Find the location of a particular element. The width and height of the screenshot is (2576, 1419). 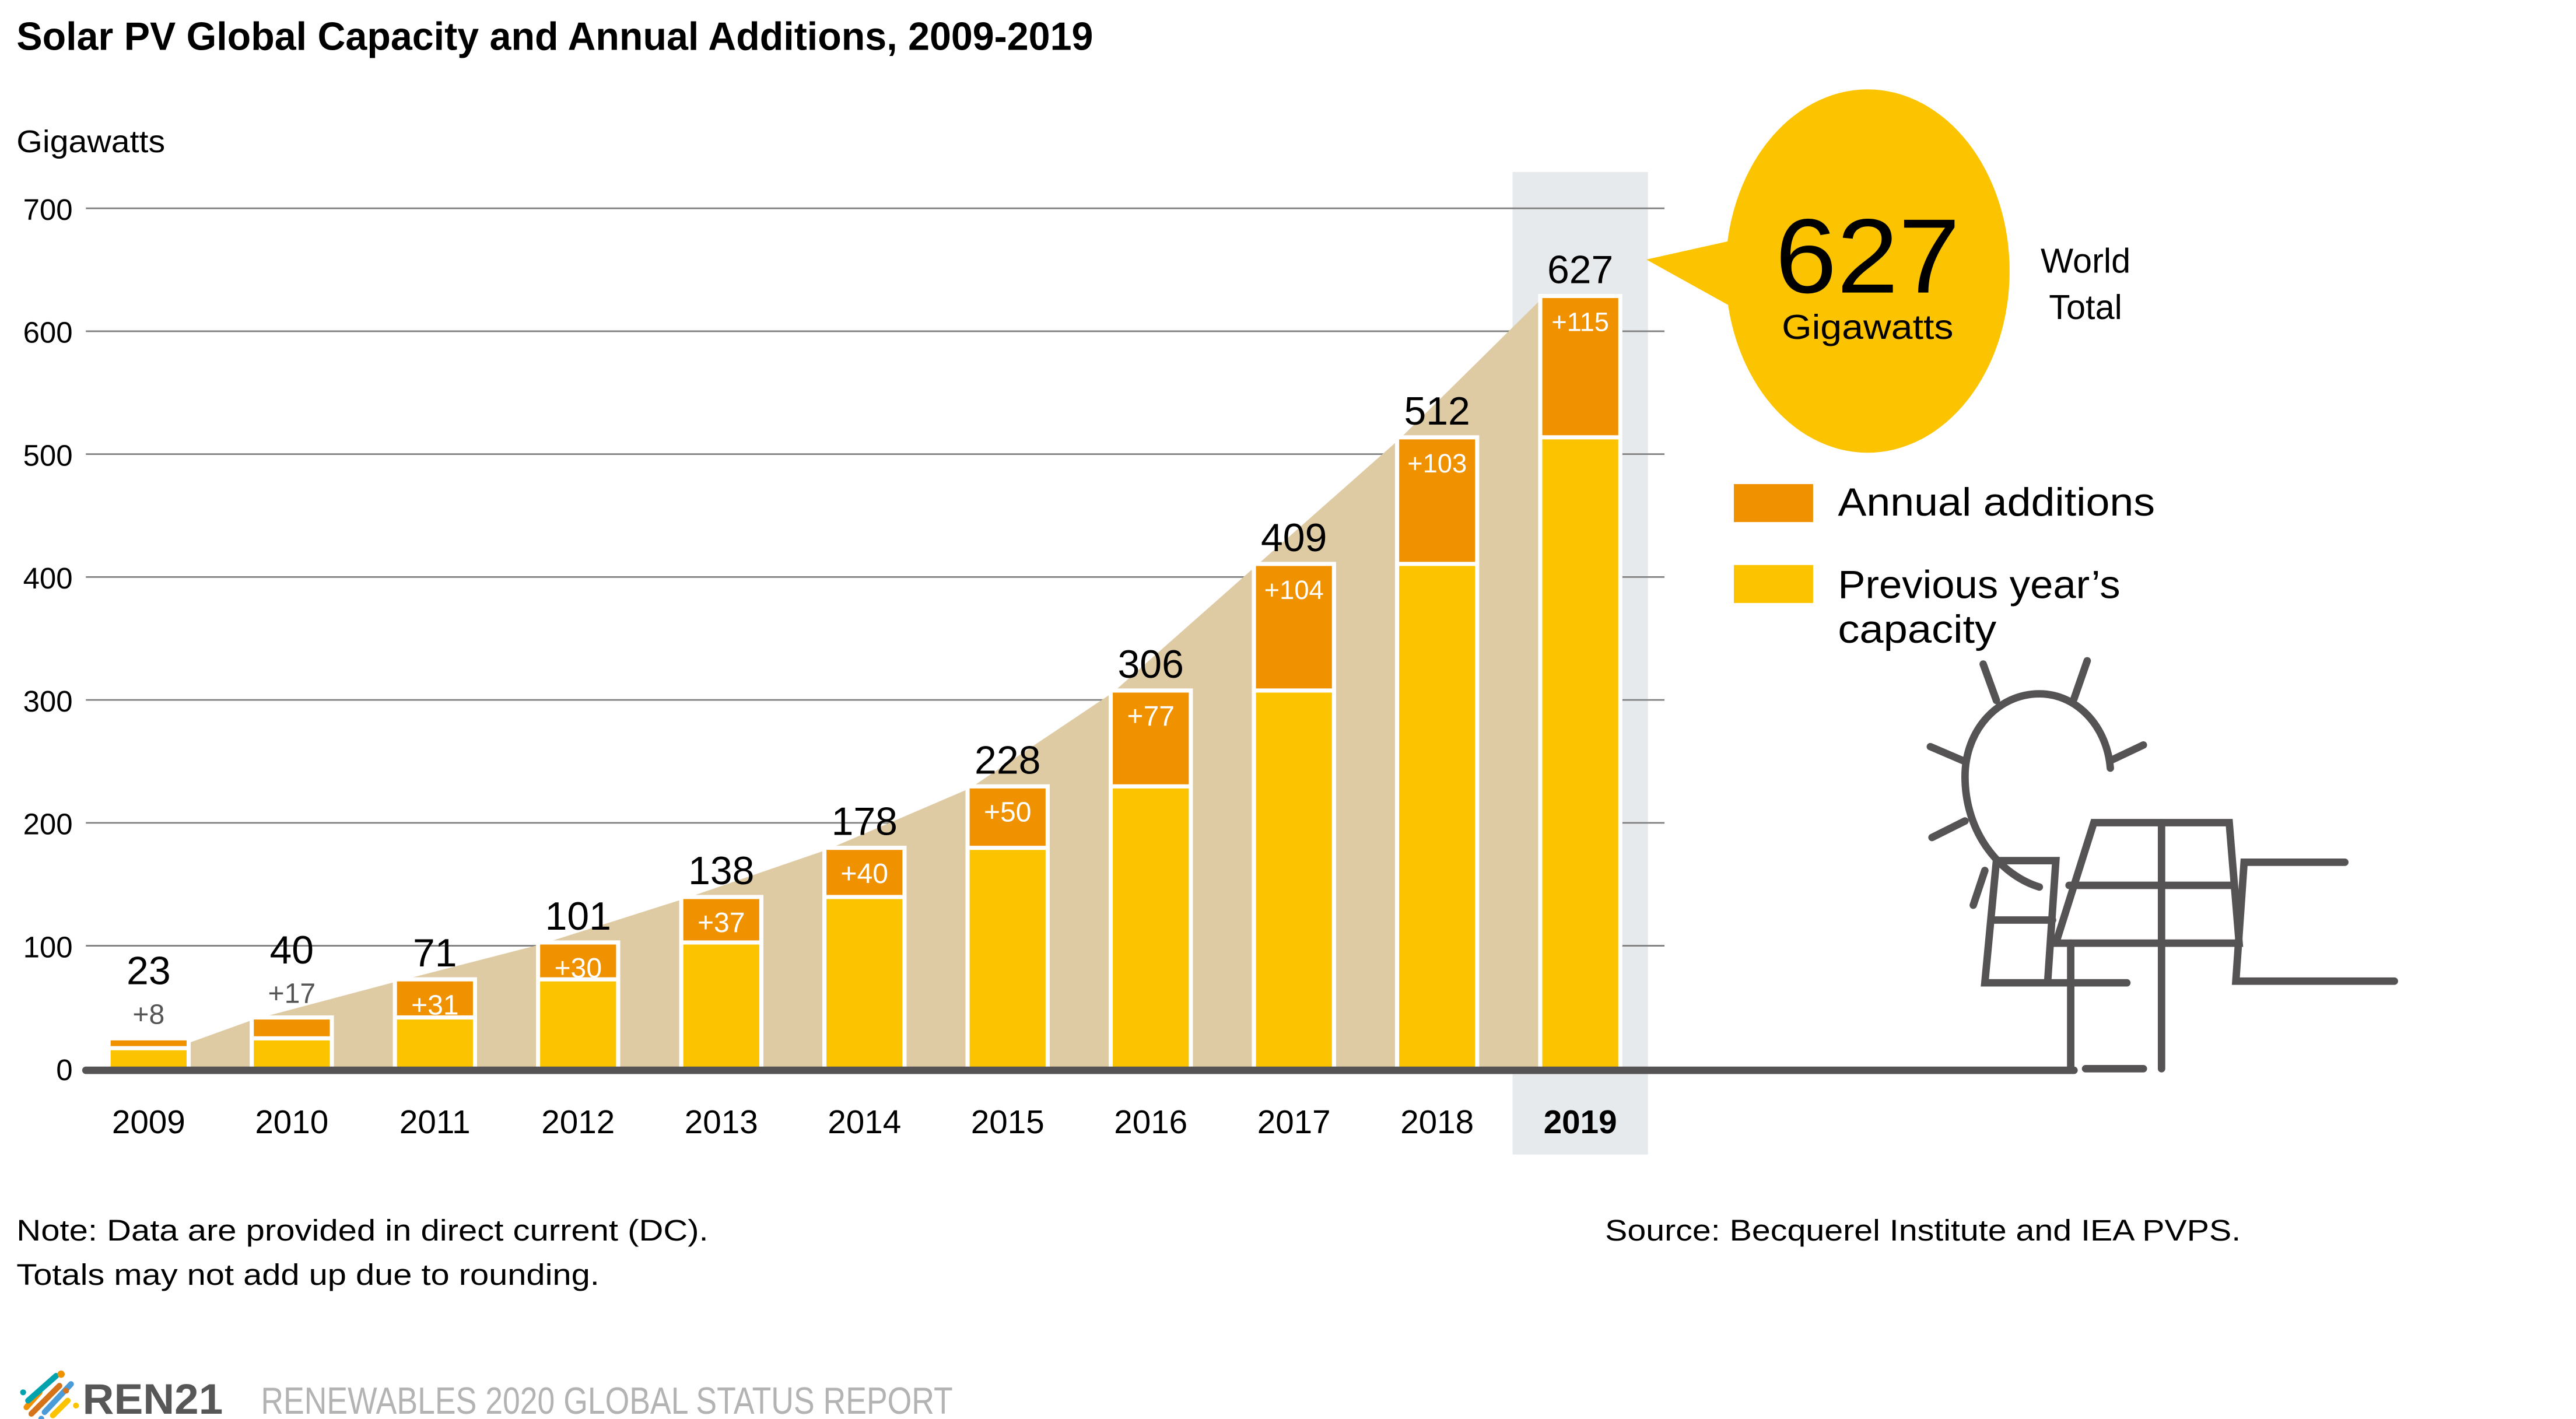

addition-data-label: +17 is located at coordinates (292, 994).